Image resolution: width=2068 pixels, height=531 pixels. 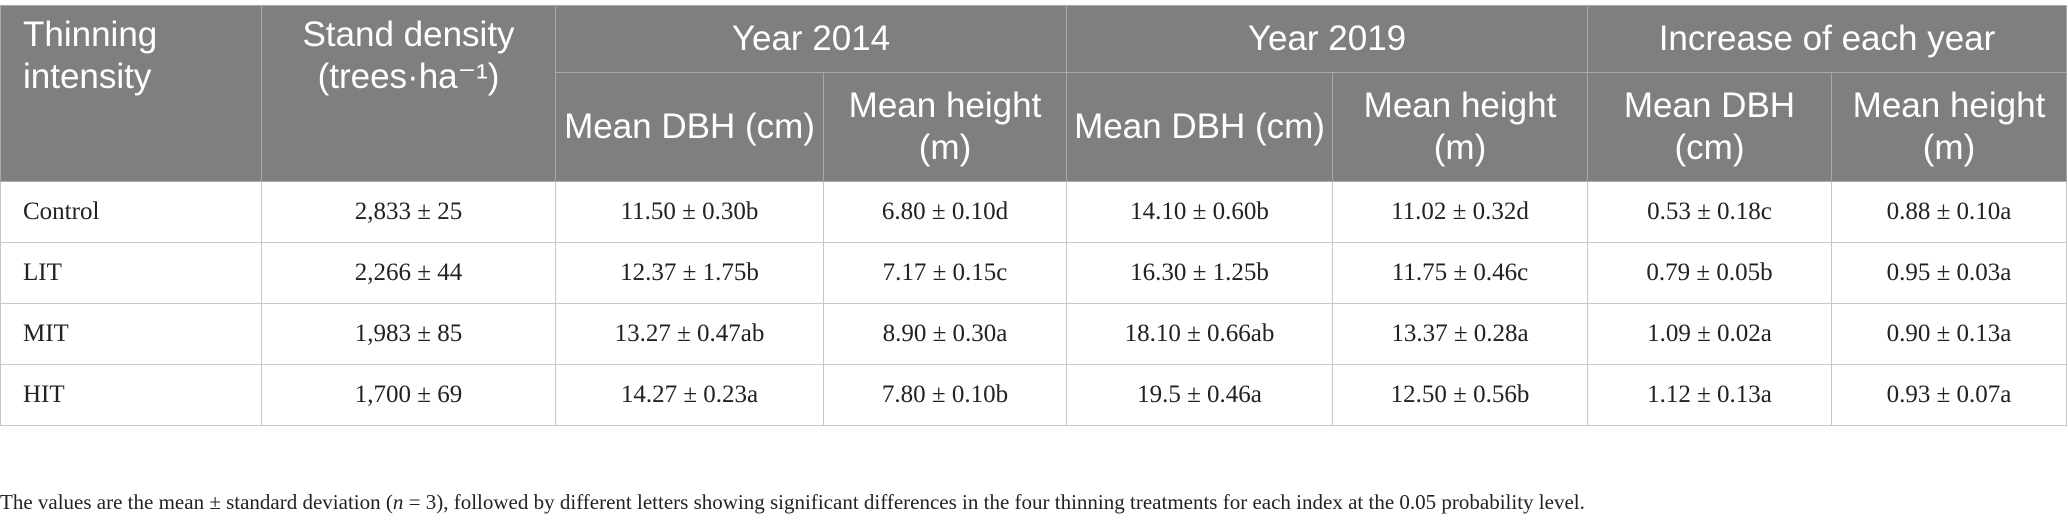 What do you see at coordinates (689, 395) in the screenshot?
I see `table-cell: 14.27 ± 0.23a` at bounding box center [689, 395].